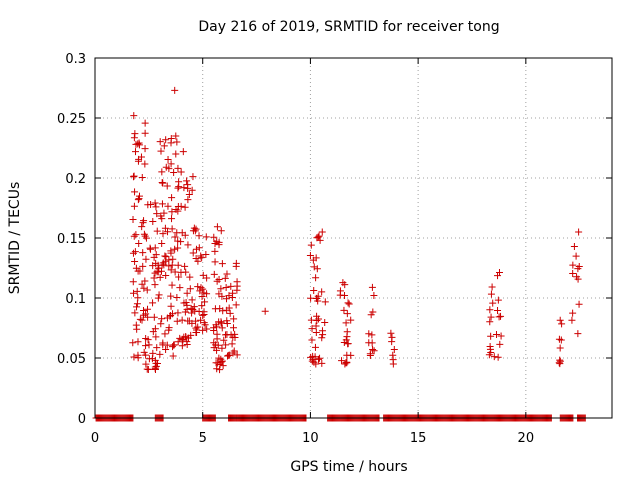 The height and width of the screenshot is (480, 640). I want to click on x-tick-label: 10, so click(310, 438).